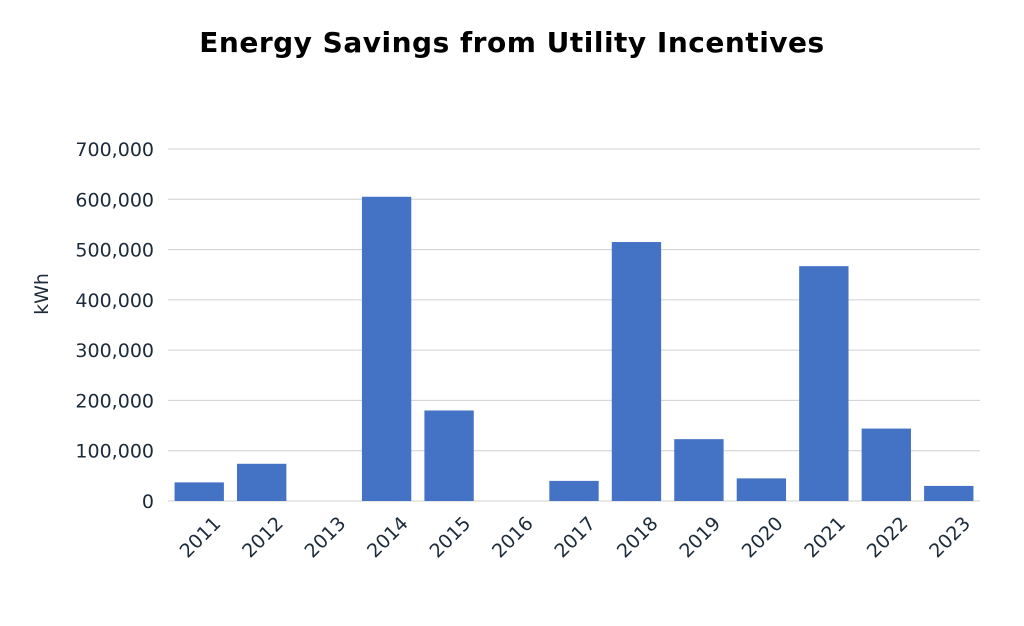  I want to click on x-tick-label: 2012, so click(263, 538).